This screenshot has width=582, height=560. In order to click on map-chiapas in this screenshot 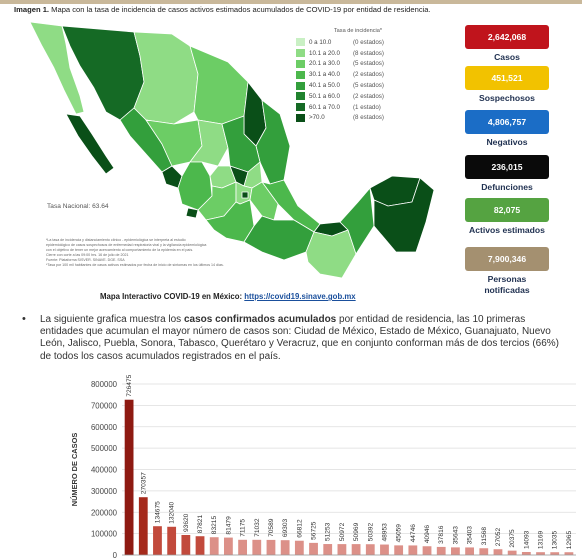, I will do `click(331, 254)`.